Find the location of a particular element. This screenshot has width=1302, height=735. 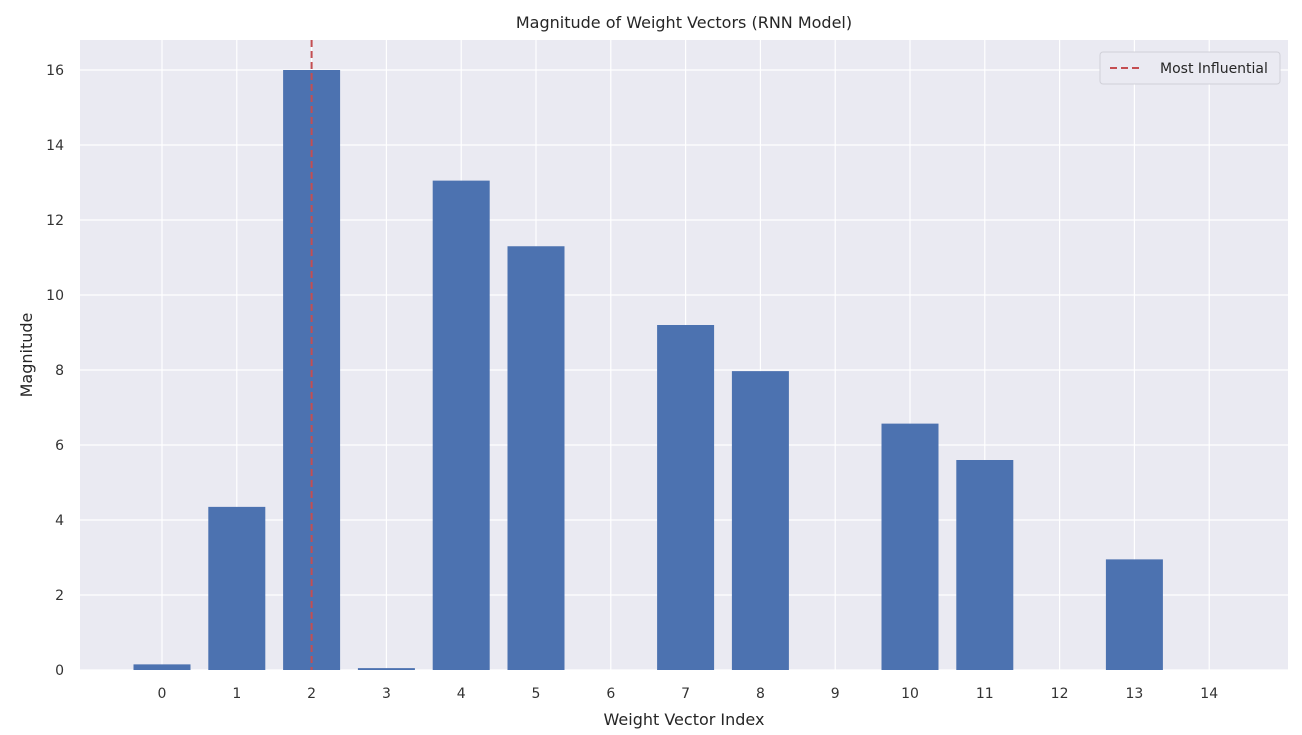

y-tick-labels: 0 2 4 6 8 10 12 14 16 is located at coordinates (55, 371).